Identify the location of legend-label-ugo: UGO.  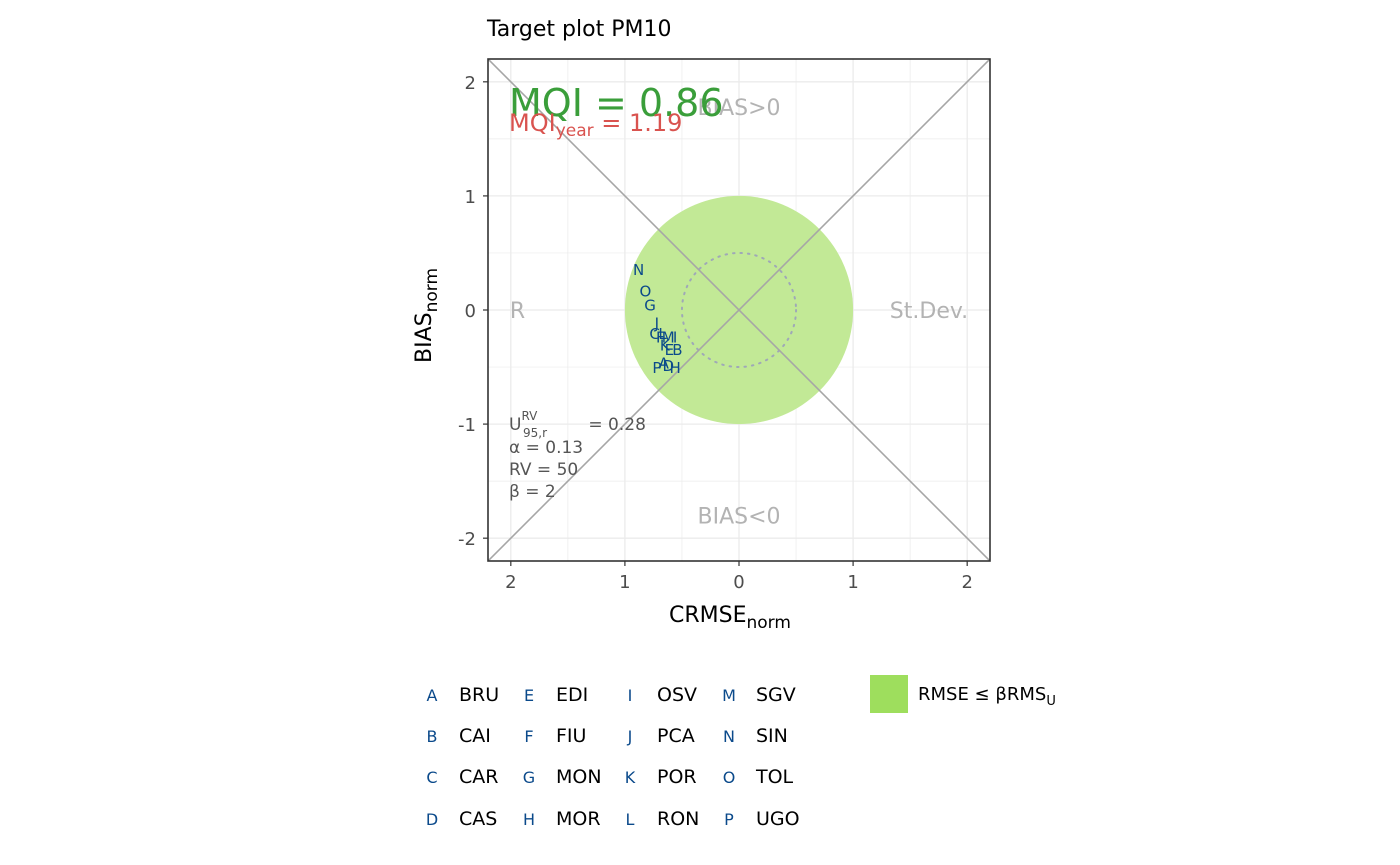
(778, 819).